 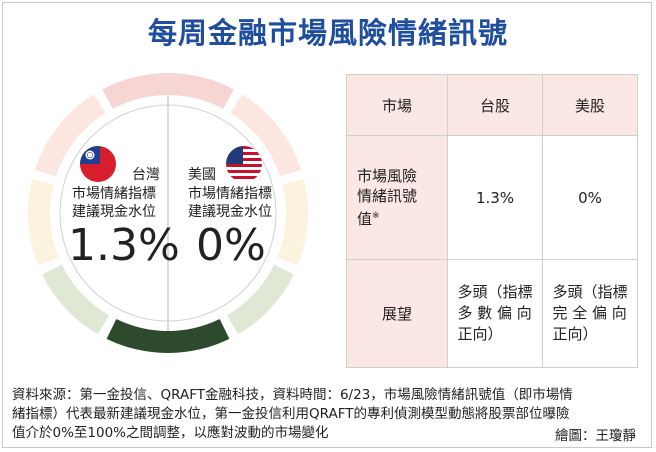 I want to click on tw-outlook-line-2: 多 數 偏 向, so click(x=494, y=313).